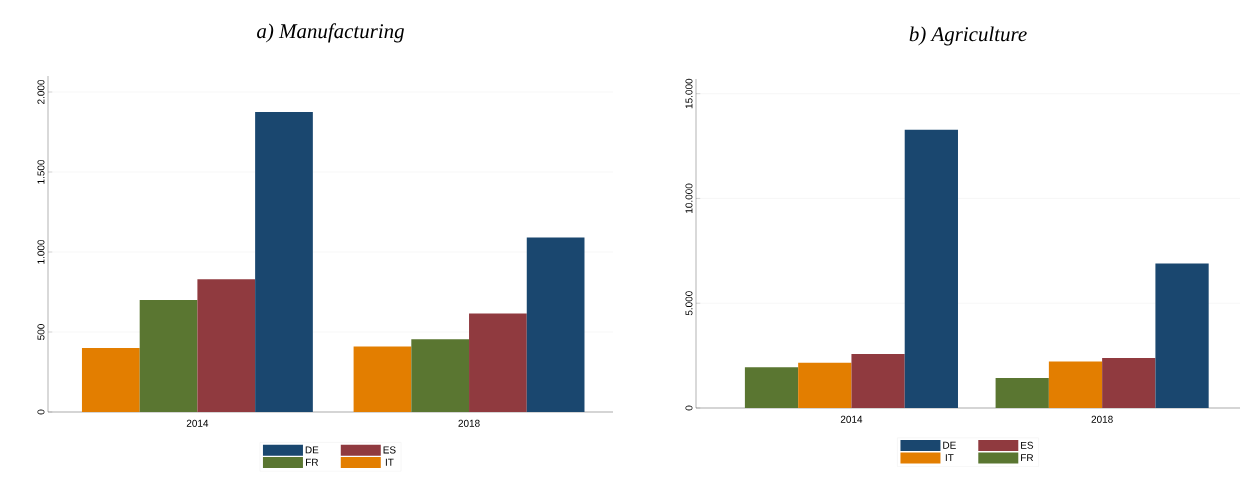  I want to click on y-tick-label: 15.000, so click(689, 93).